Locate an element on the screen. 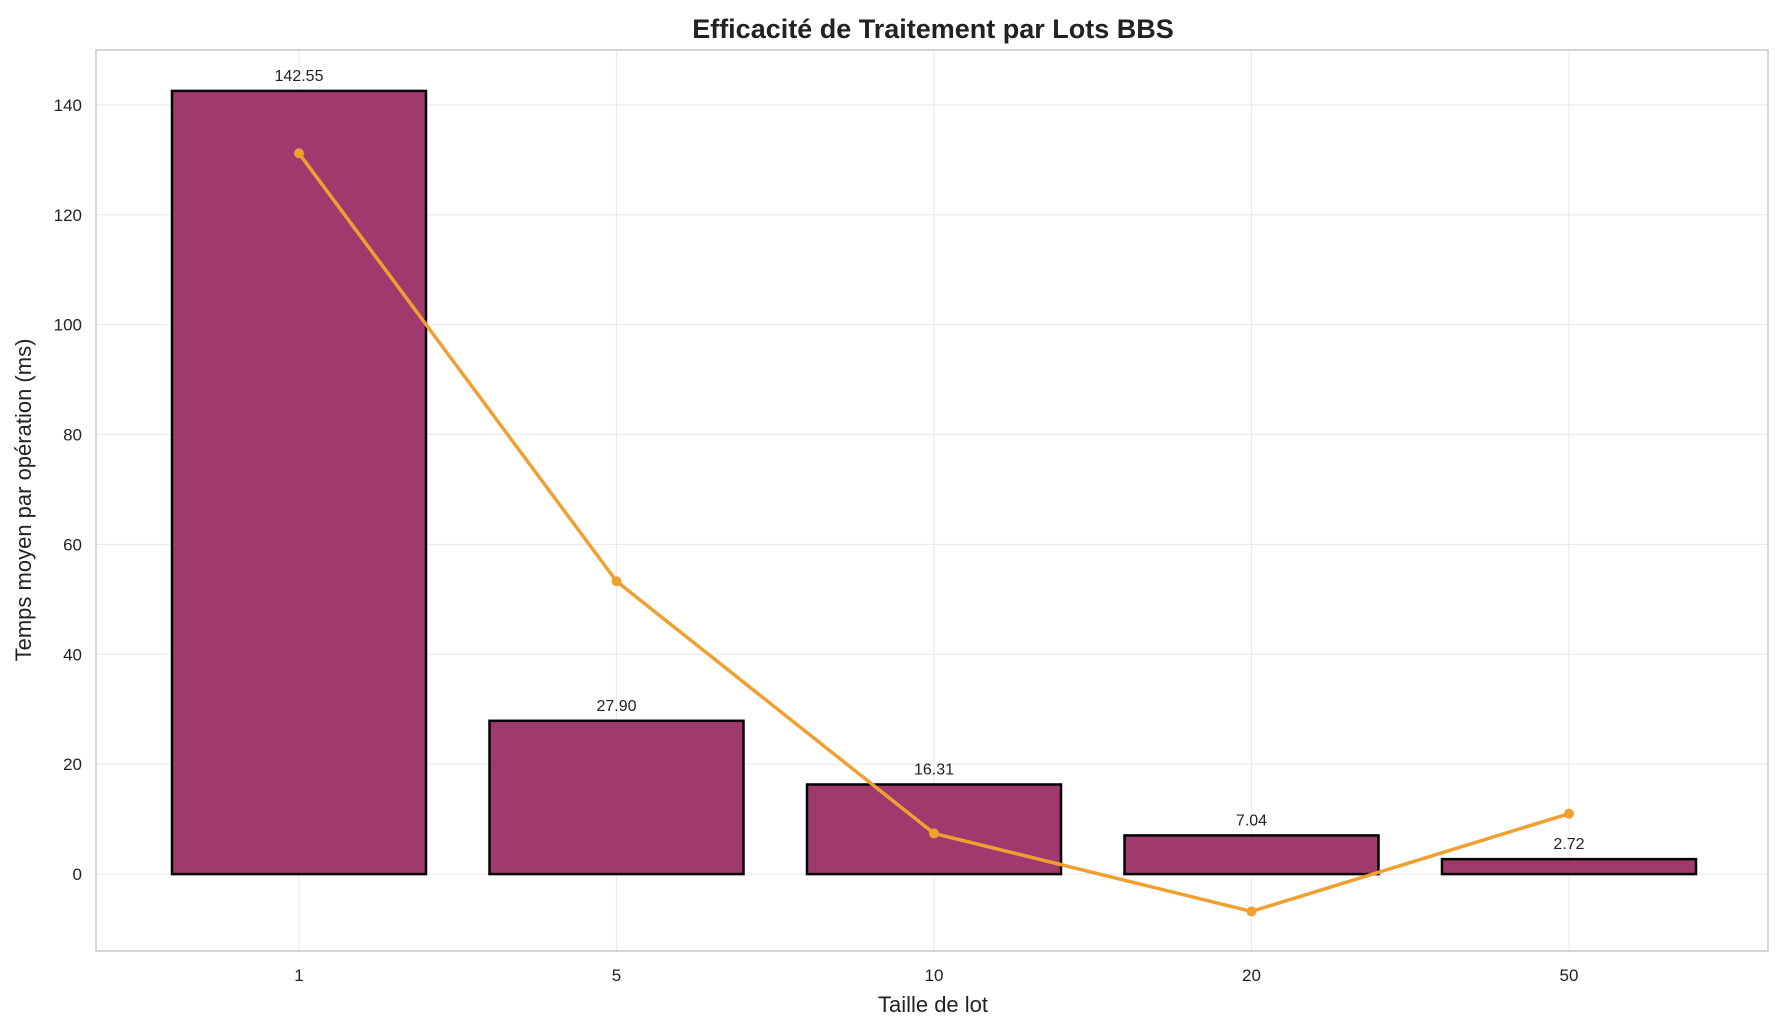  x-tick-label: 10 is located at coordinates (934, 975).